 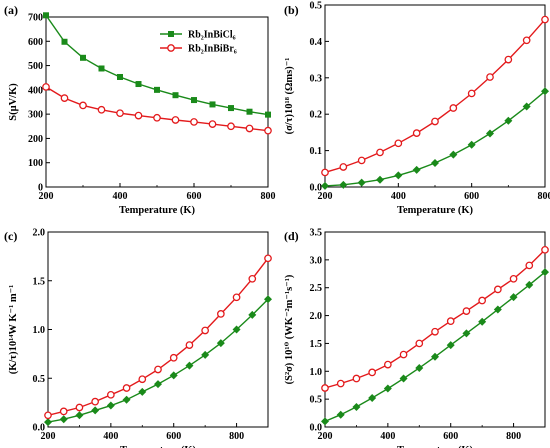 What do you see at coordinates (35, 163) in the screenshot?
I see `y-tick-label: 100` at bounding box center [35, 163].